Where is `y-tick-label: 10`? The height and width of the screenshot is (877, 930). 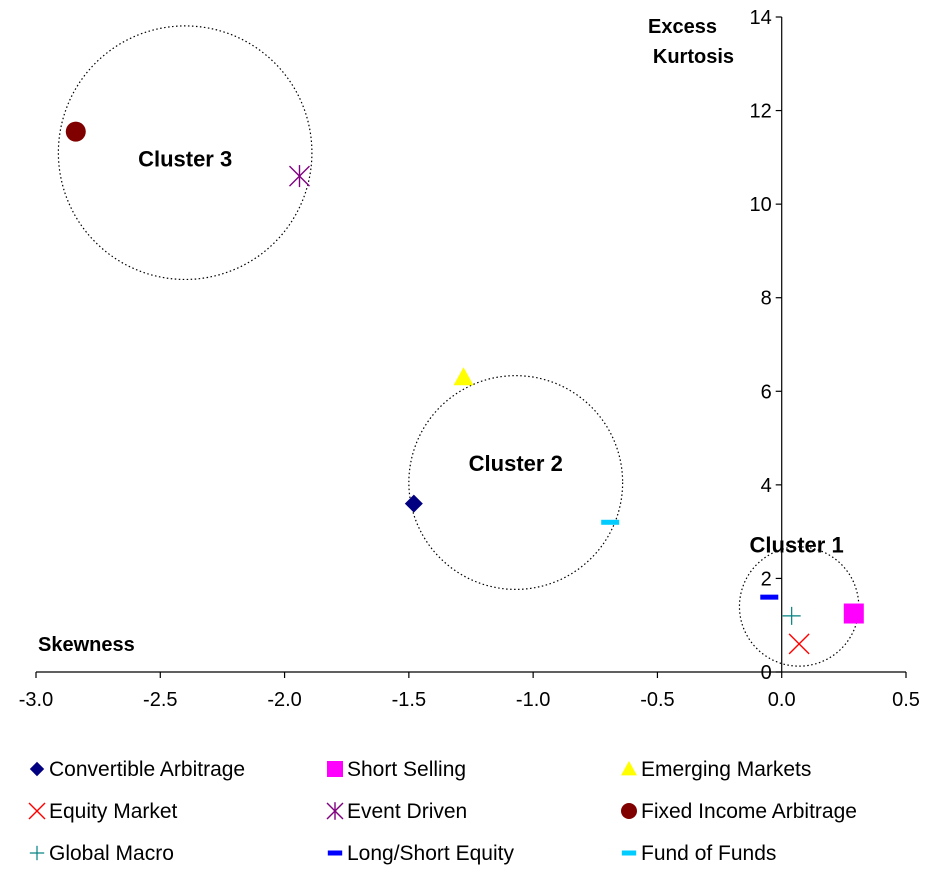
y-tick-label: 10 is located at coordinates (760, 205).